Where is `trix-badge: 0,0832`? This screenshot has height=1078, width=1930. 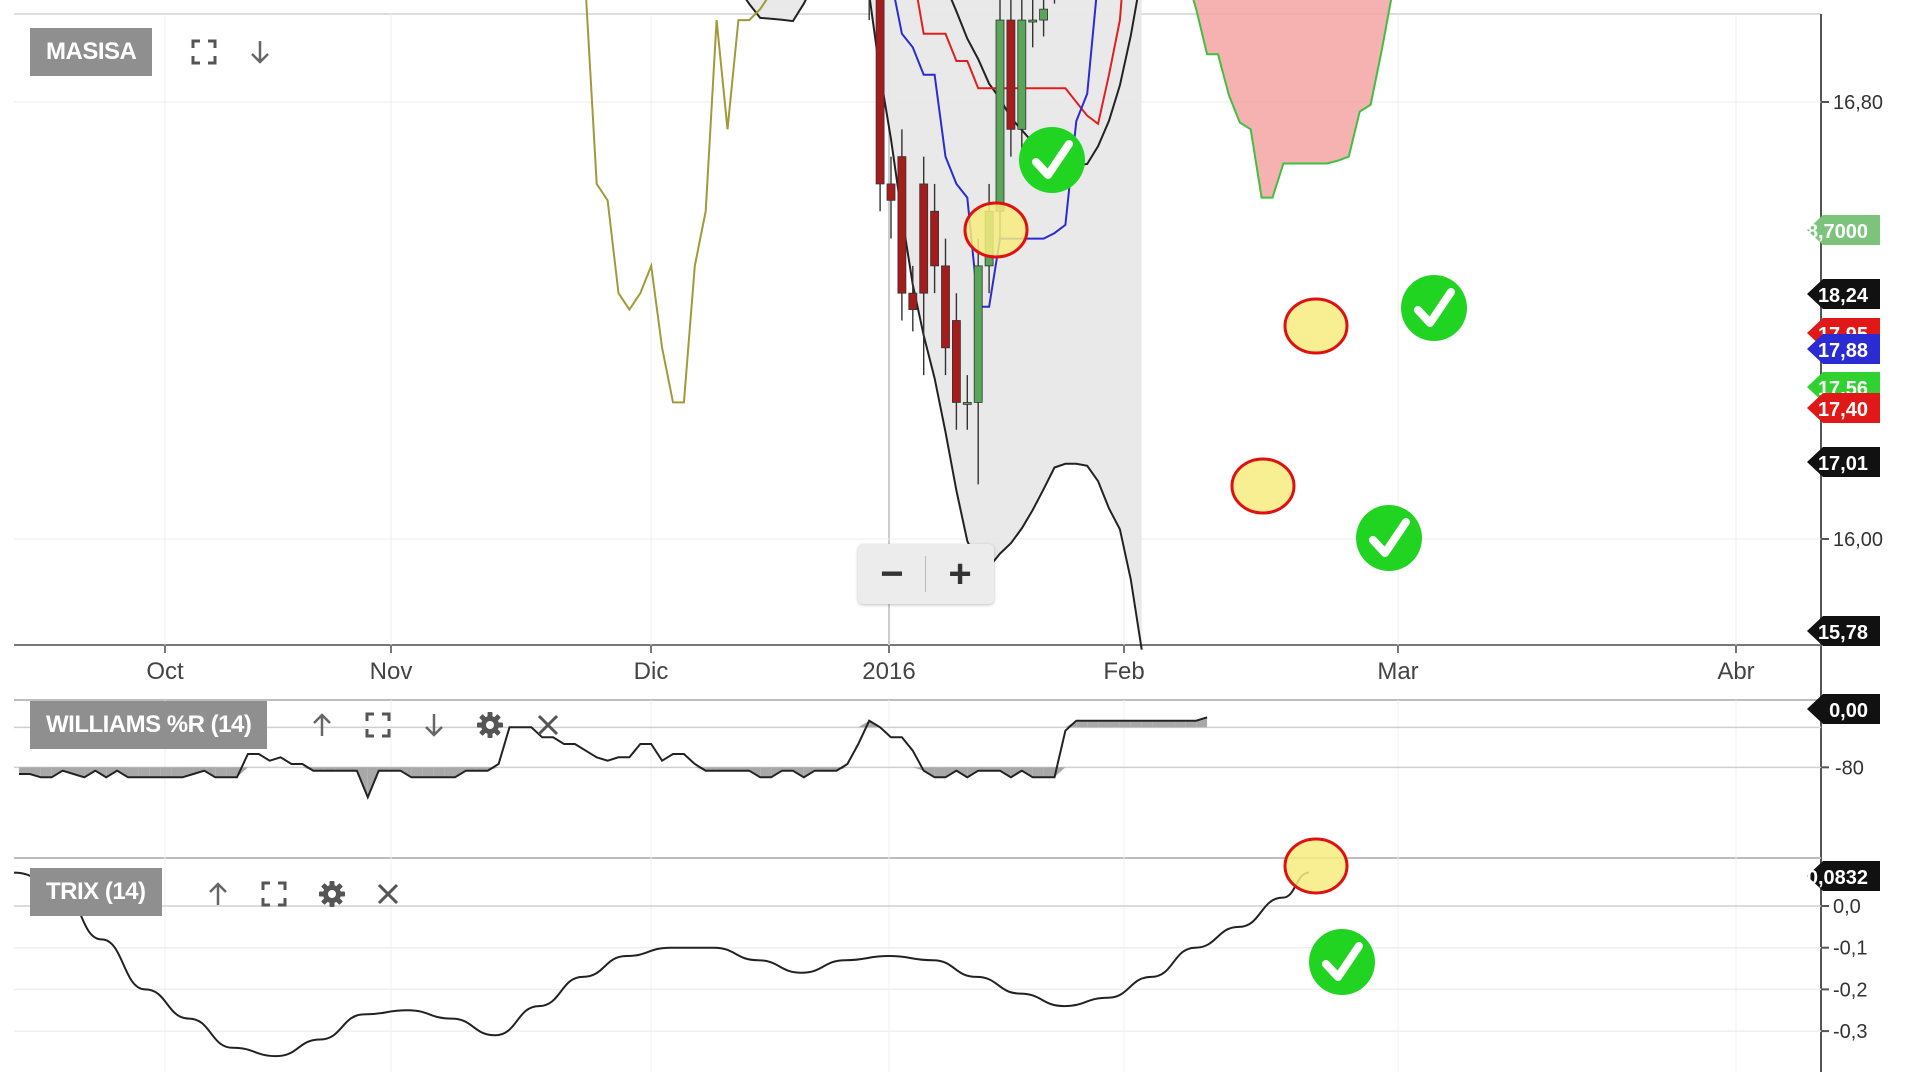
trix-badge: 0,0832 is located at coordinates (1843, 876).